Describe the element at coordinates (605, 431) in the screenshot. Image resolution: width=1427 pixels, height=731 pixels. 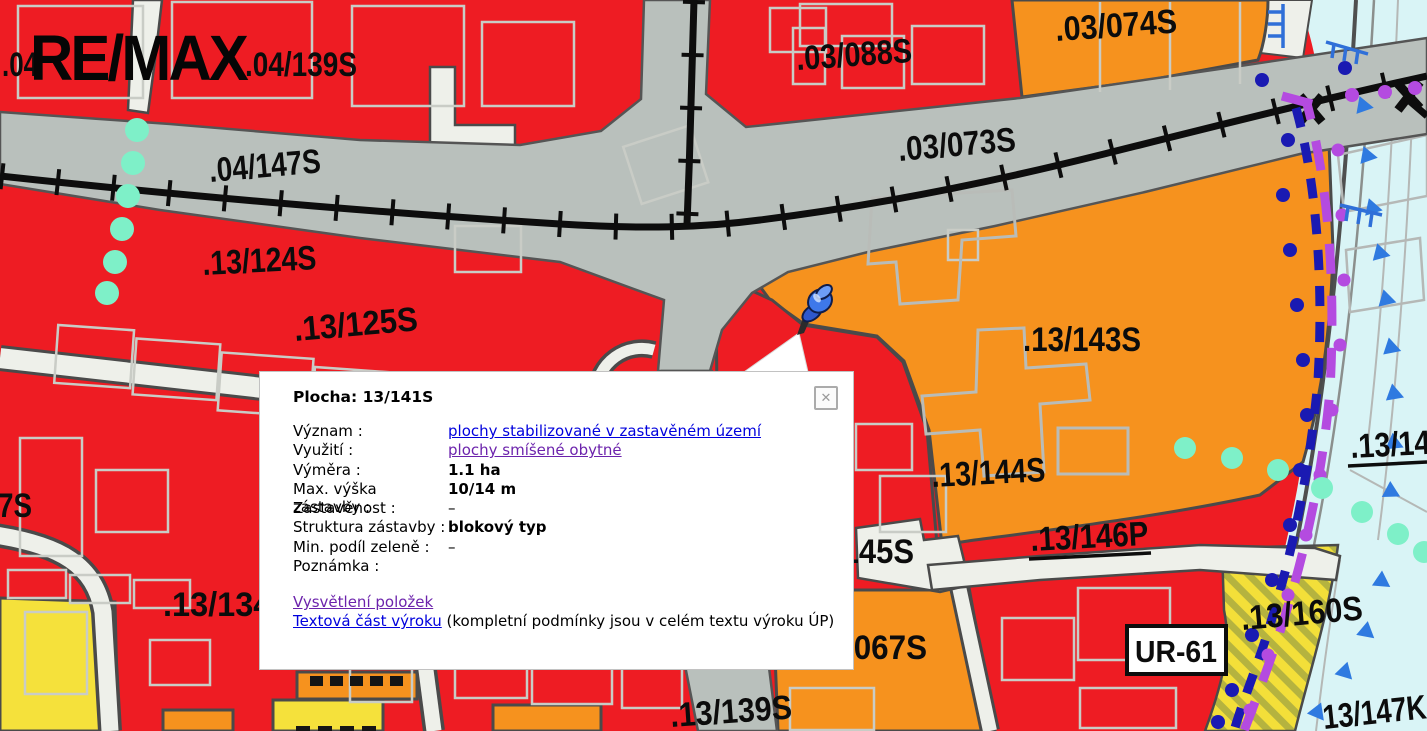
I see `vyznam-link: plochy stabilizované v zastavěném území` at that location.